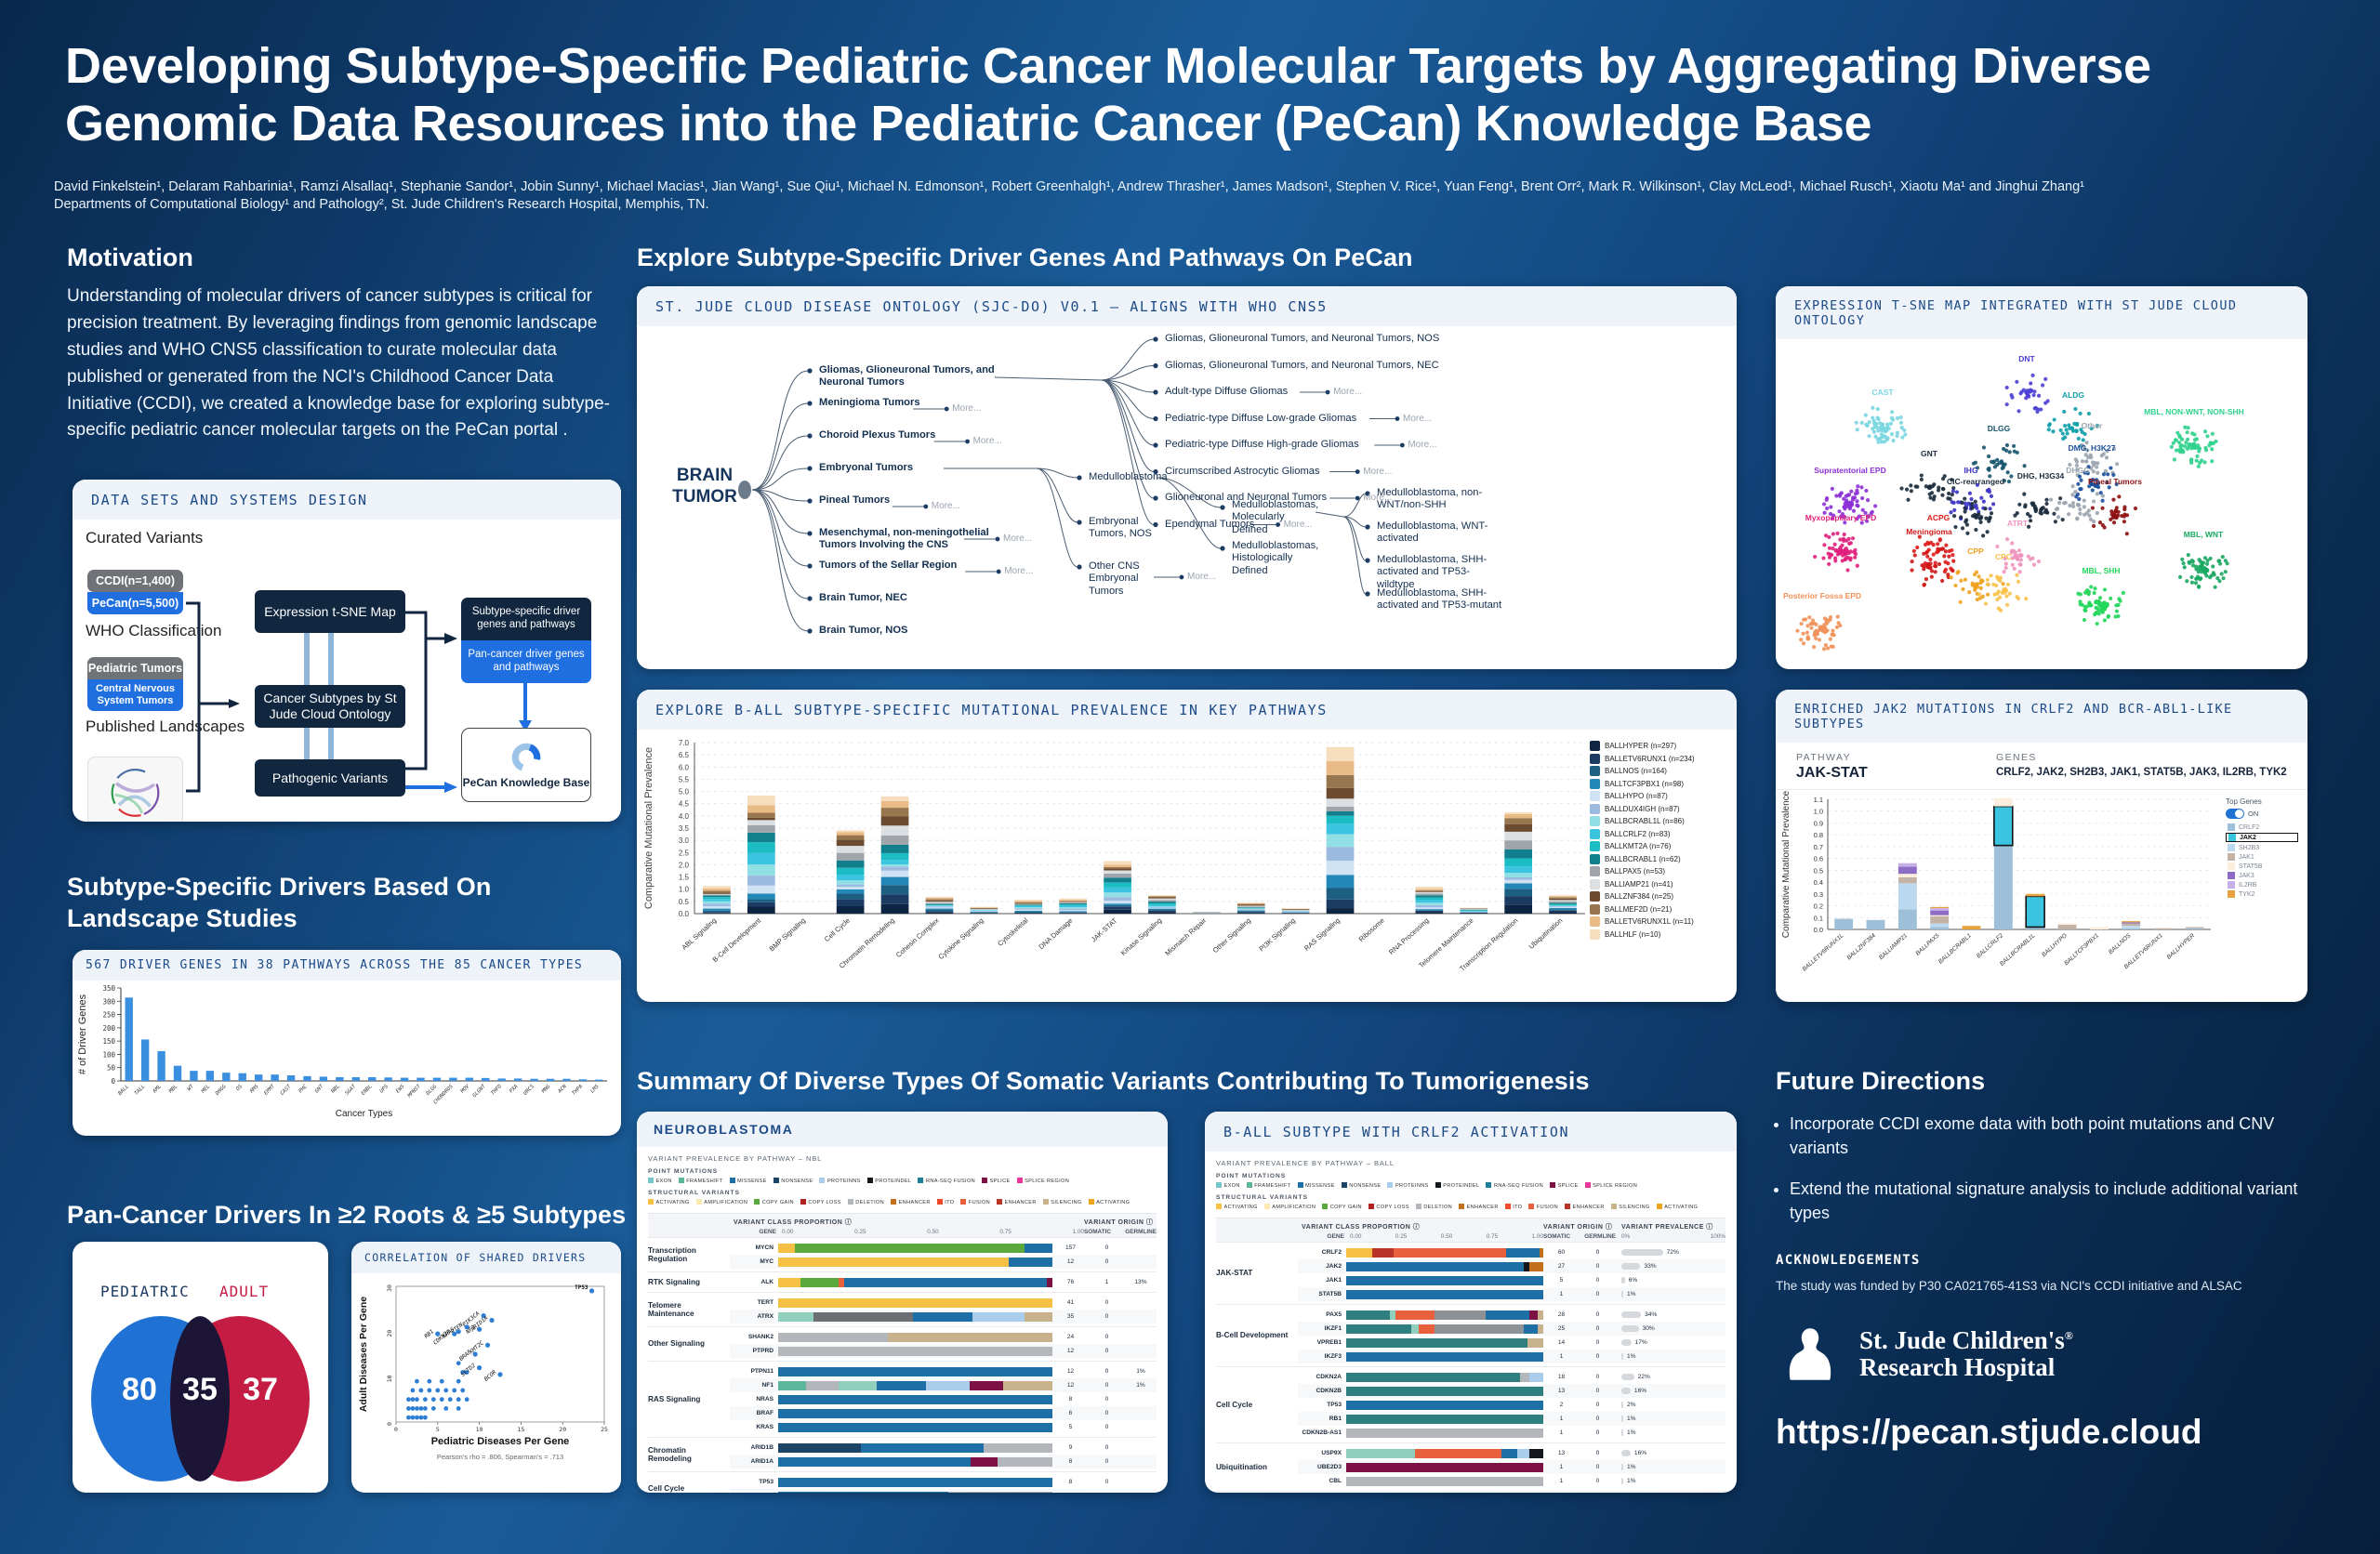 This screenshot has height=1554, width=2380. I want to click on table-row: ALK 76 1 13%, so click(943, 1282).